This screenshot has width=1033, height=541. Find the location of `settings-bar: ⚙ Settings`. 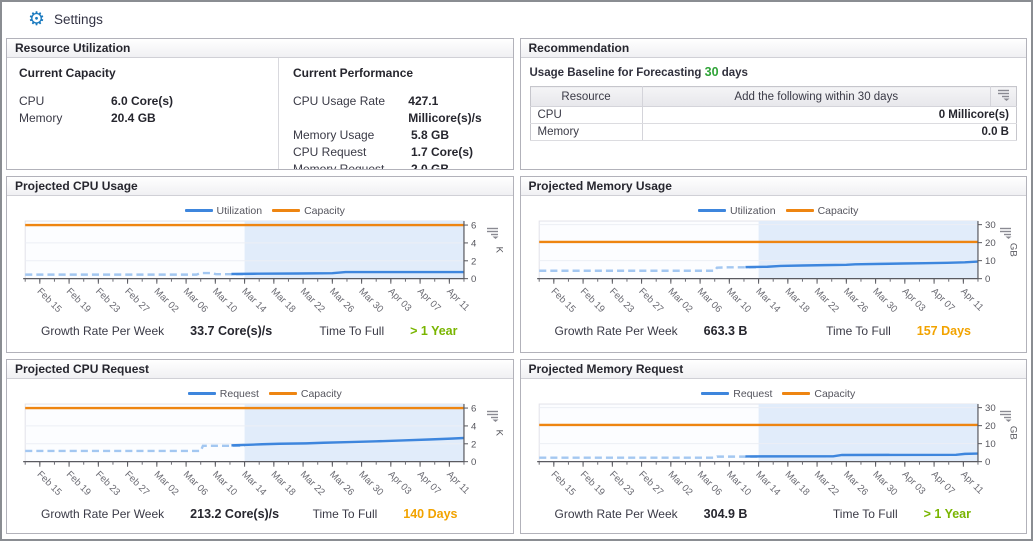

settings-bar: ⚙ Settings is located at coordinates (516, 19).